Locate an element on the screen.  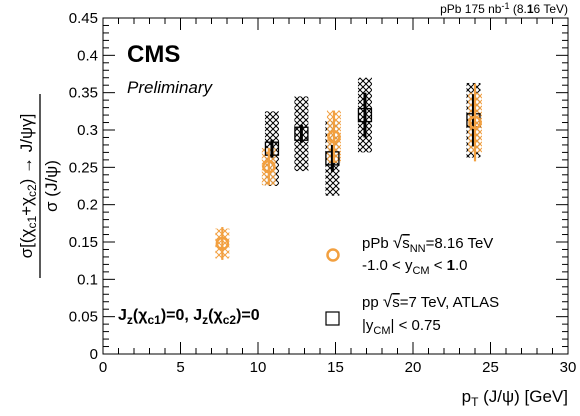
x-tick-label: 15 is located at coordinates (335, 367).